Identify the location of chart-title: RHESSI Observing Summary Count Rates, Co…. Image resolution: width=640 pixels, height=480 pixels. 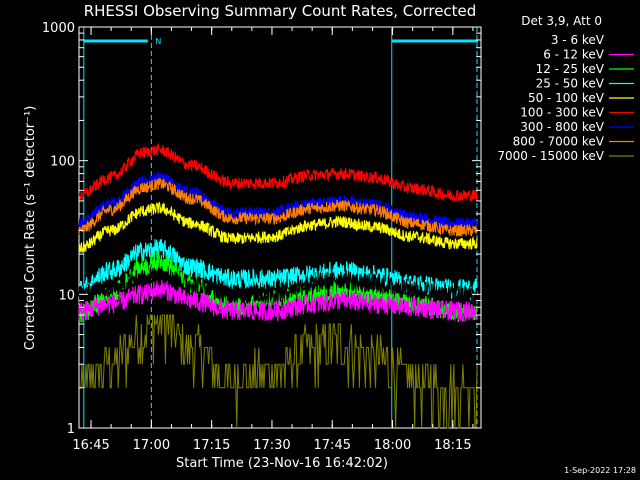
(280, 11).